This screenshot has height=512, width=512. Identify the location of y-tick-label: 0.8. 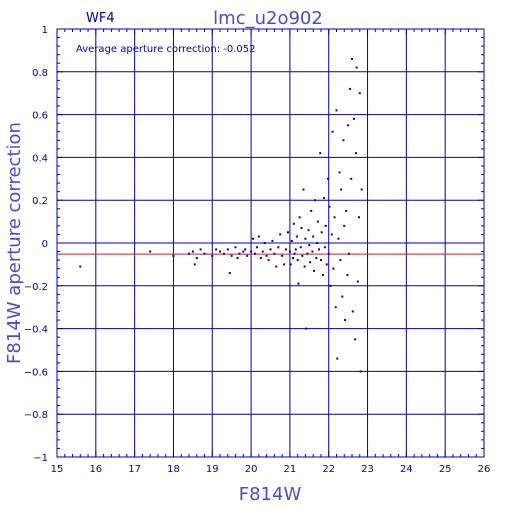
(40, 73).